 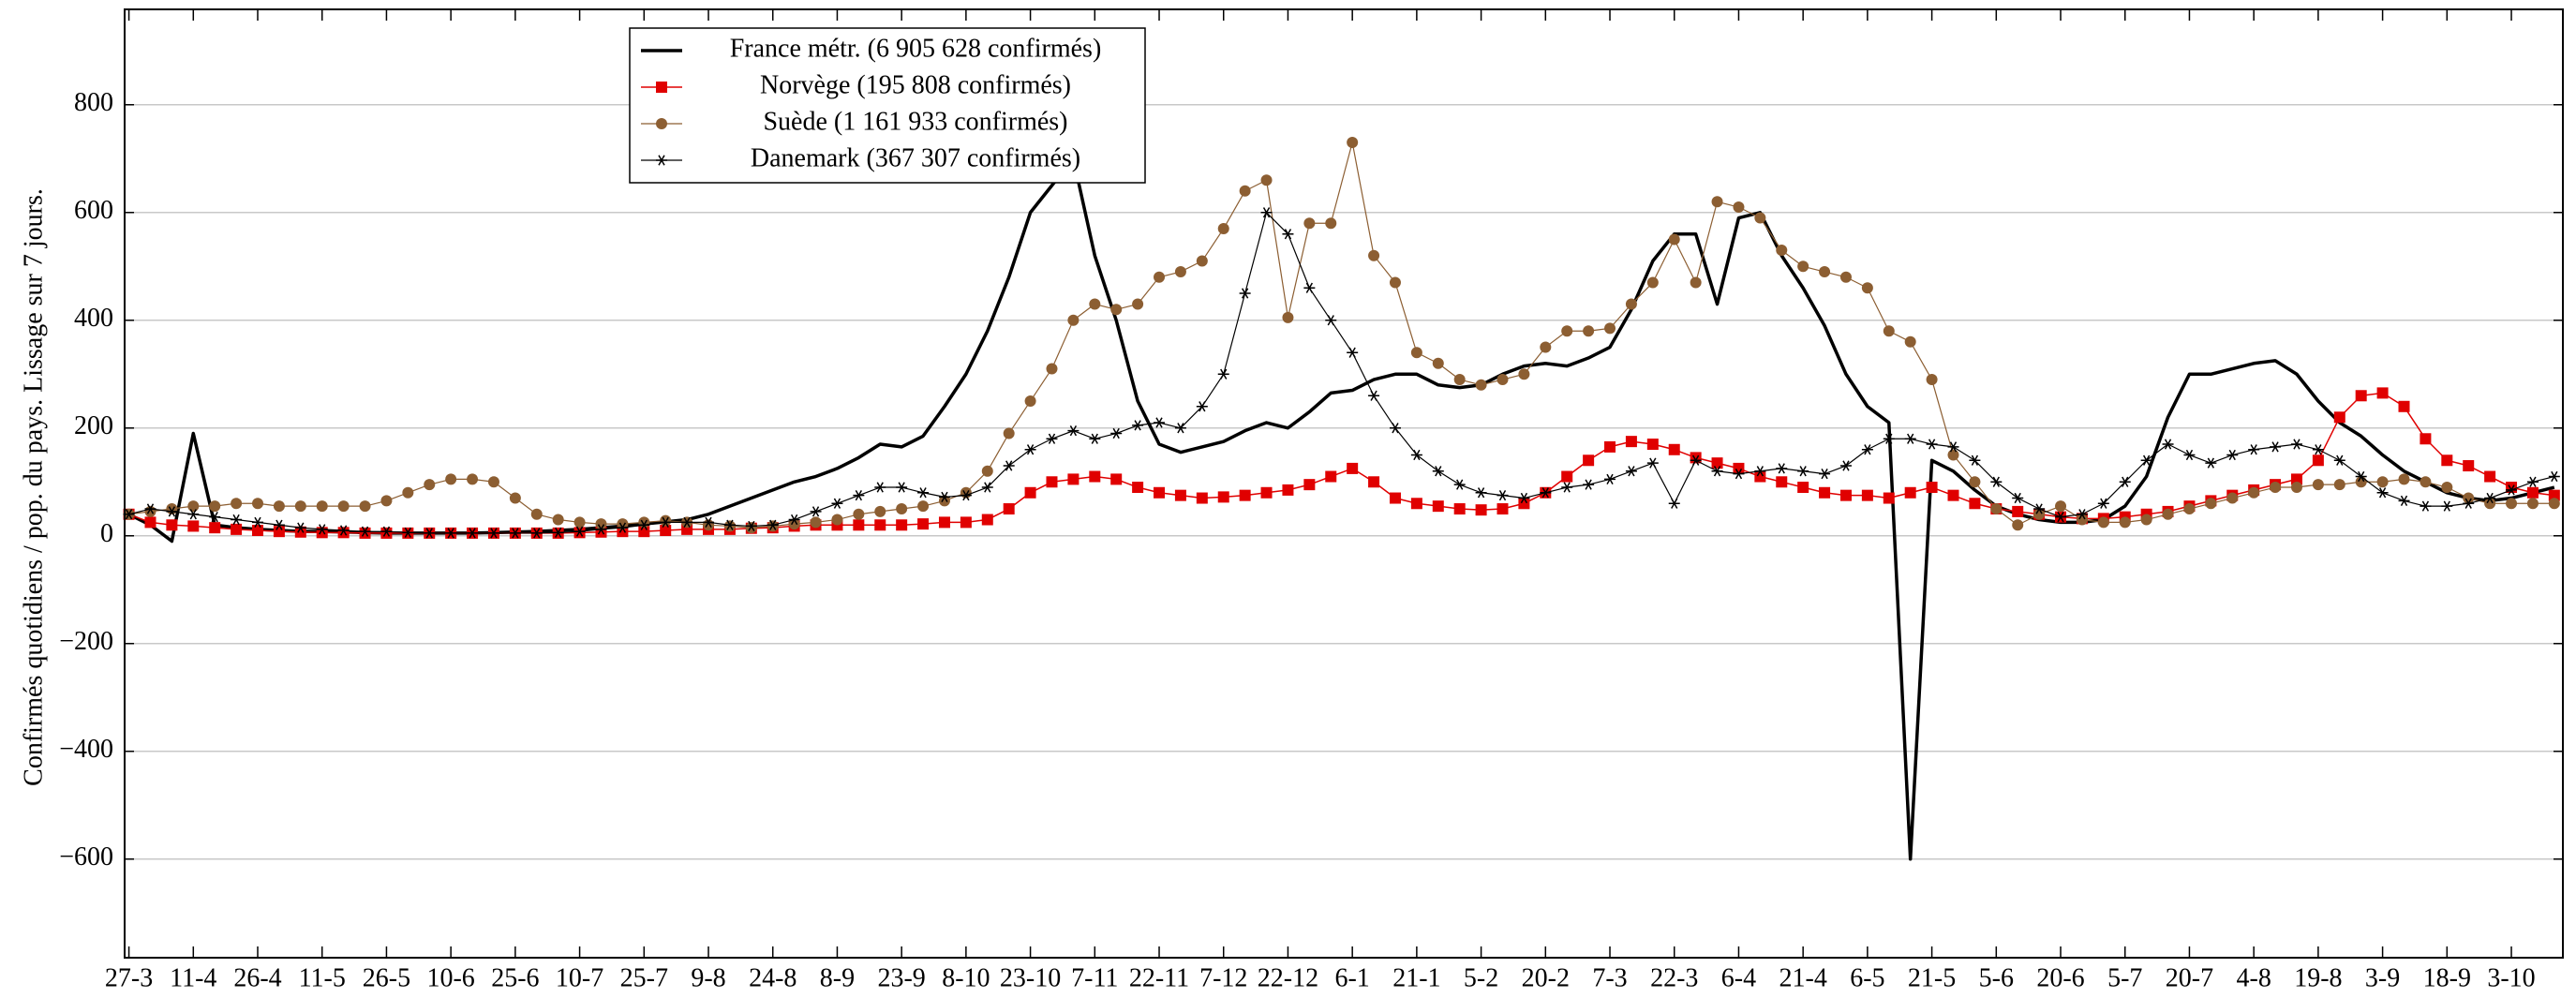 I want to click on x-tick-label: 19-8, so click(x=2318, y=978).